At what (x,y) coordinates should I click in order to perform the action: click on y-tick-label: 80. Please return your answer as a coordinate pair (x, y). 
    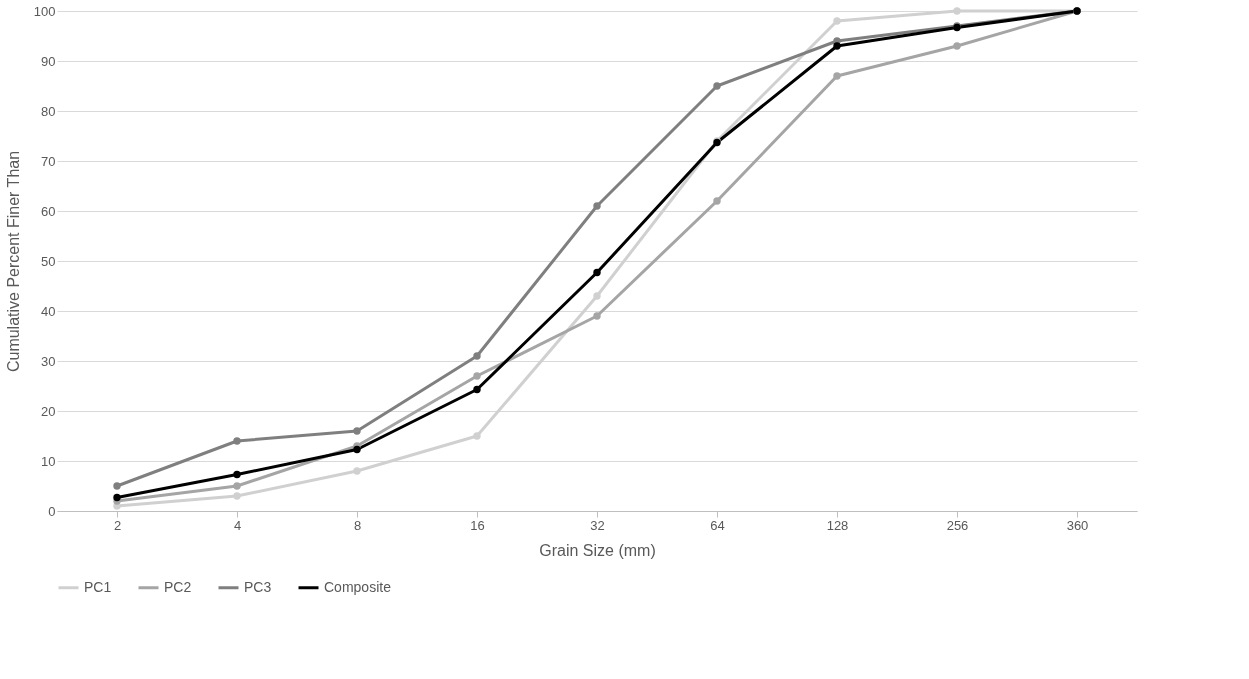
    Looking at the image, I should click on (48, 111).